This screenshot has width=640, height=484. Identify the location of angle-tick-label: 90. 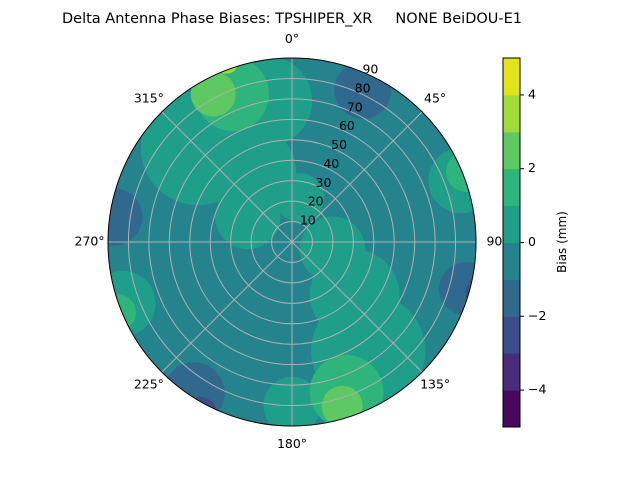
(494, 241).